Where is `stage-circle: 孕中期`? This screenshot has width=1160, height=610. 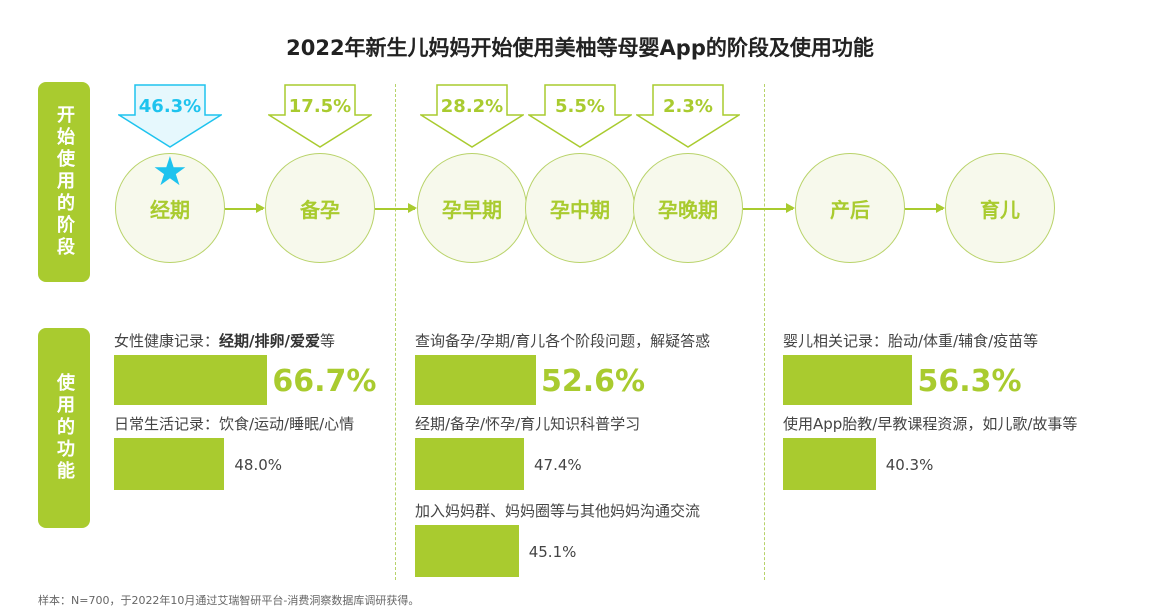
stage-circle: 孕中期 is located at coordinates (580, 208).